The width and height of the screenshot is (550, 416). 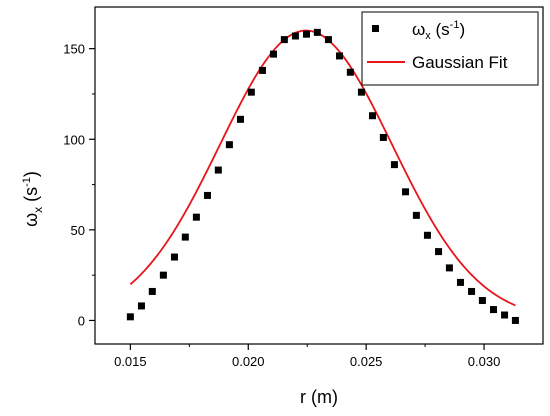 What do you see at coordinates (78, 230) in the screenshot?
I see `y-tick-label: 50` at bounding box center [78, 230].